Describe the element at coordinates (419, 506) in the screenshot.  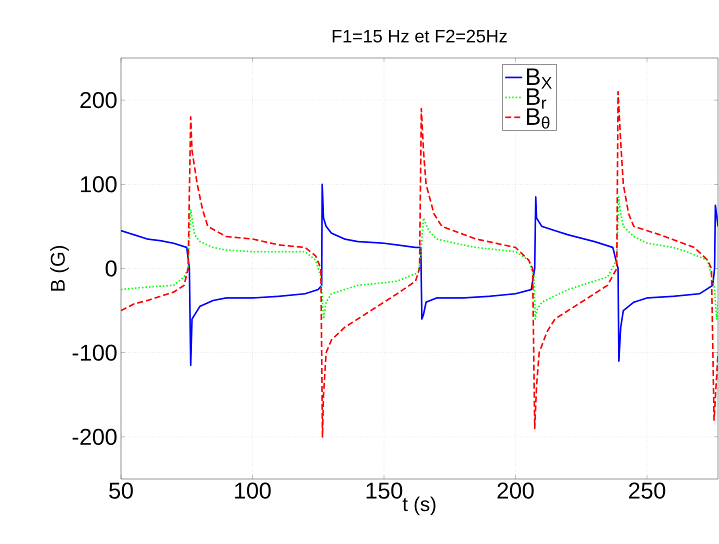
I see `x-axis-title: t (s)` at that location.